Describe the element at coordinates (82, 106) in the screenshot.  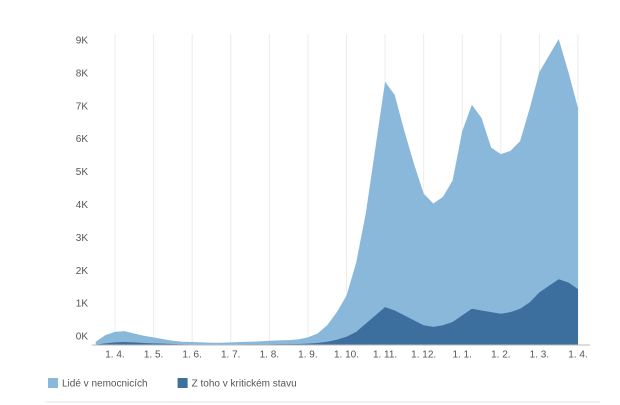
I see `y-tick-label: 7K` at that location.